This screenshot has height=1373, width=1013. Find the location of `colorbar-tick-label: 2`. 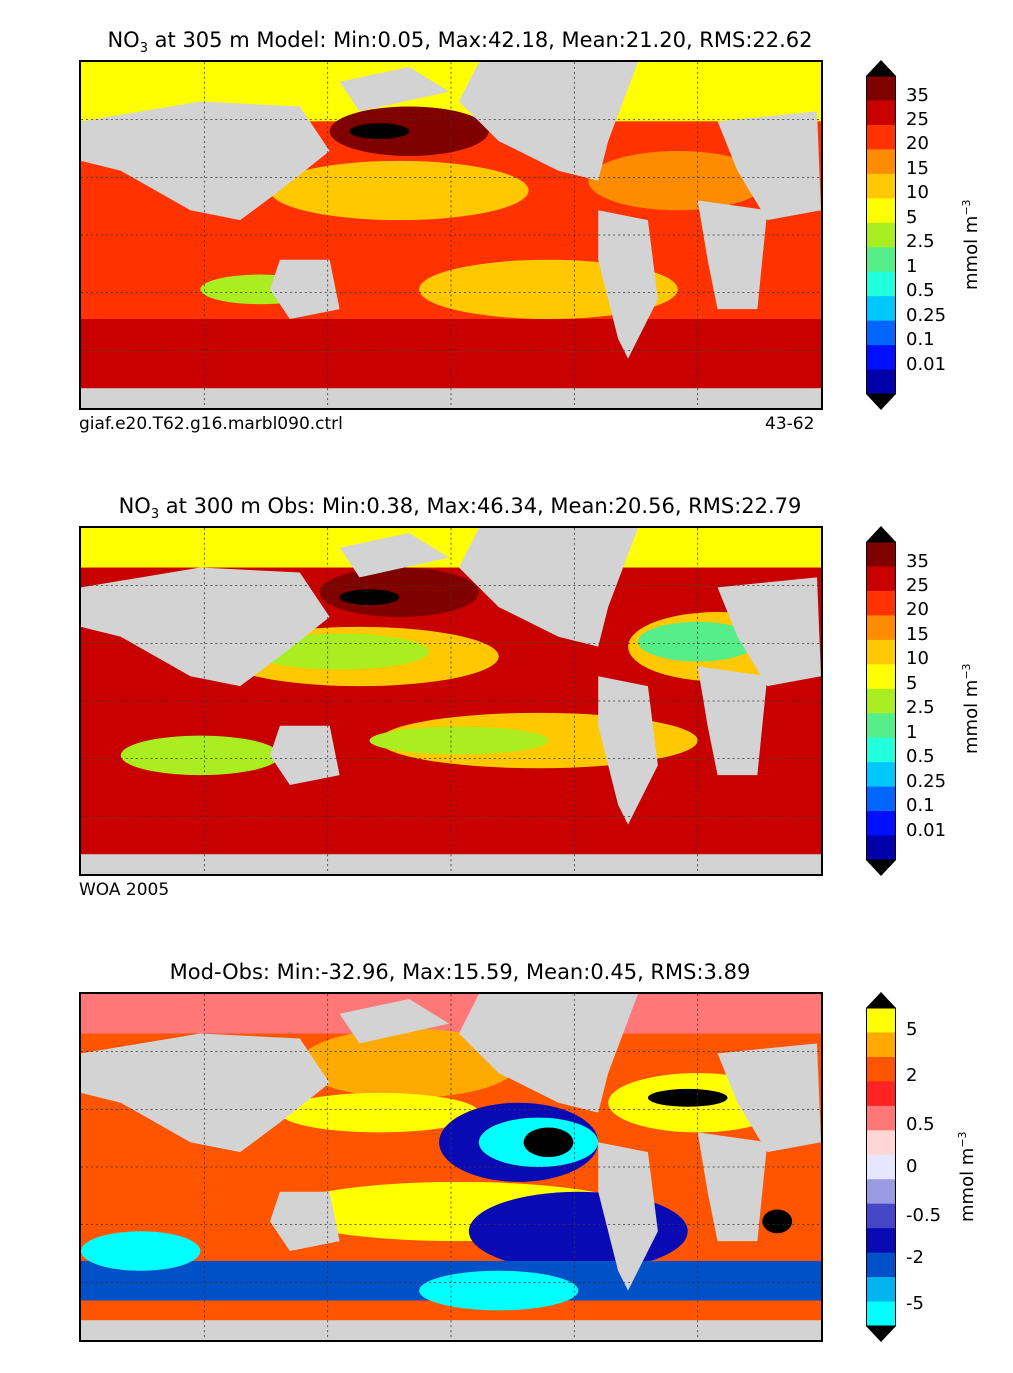

colorbar-tick-label: 2 is located at coordinates (912, 1076).